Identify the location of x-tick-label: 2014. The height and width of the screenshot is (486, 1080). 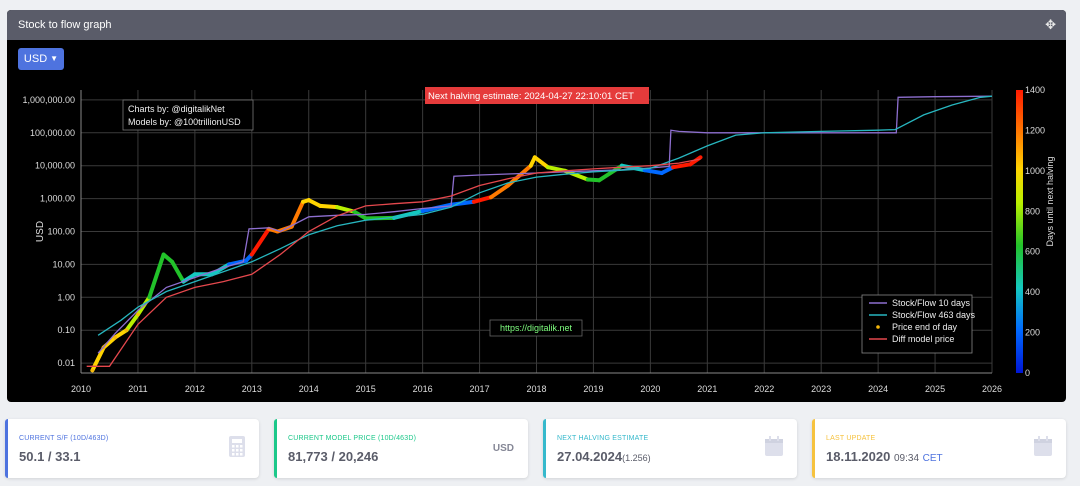
(309, 389).